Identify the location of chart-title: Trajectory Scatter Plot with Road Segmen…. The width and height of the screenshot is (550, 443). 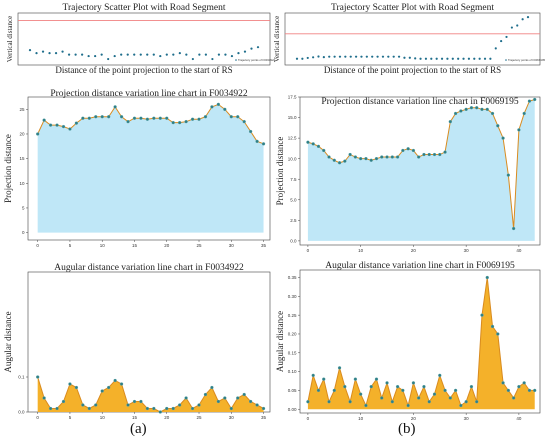
(412, 8).